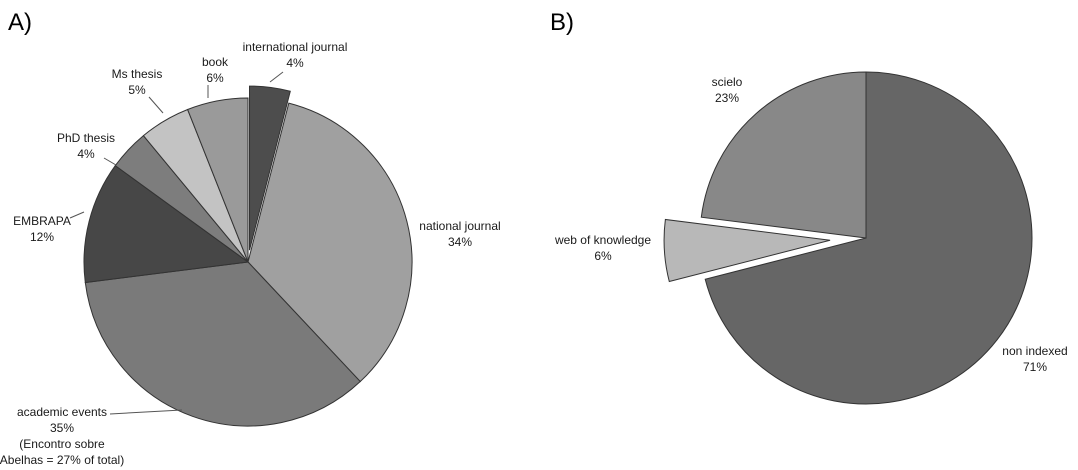 The image size is (1078, 470). Describe the element at coordinates (1034, 359) in the screenshot. I see `slice-label: non indexed 71%` at that location.